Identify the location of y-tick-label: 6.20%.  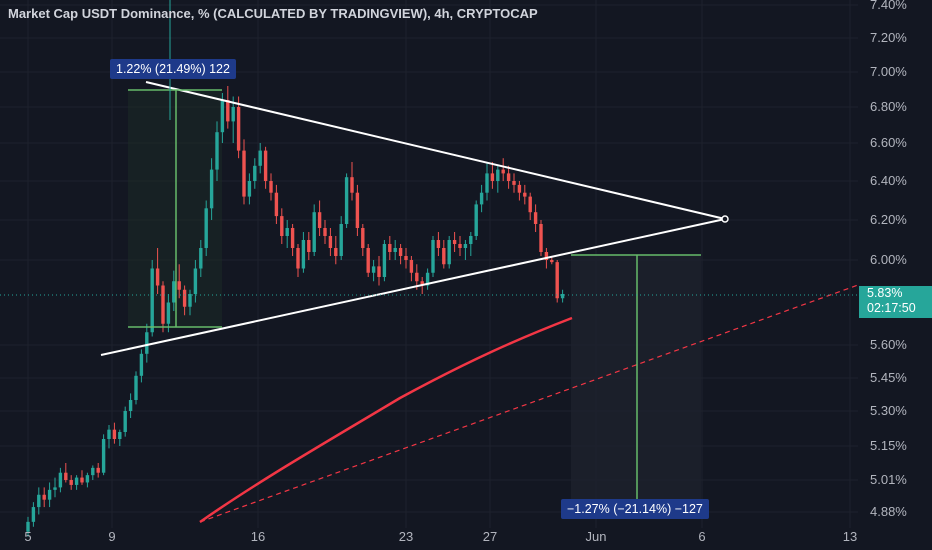
(888, 219).